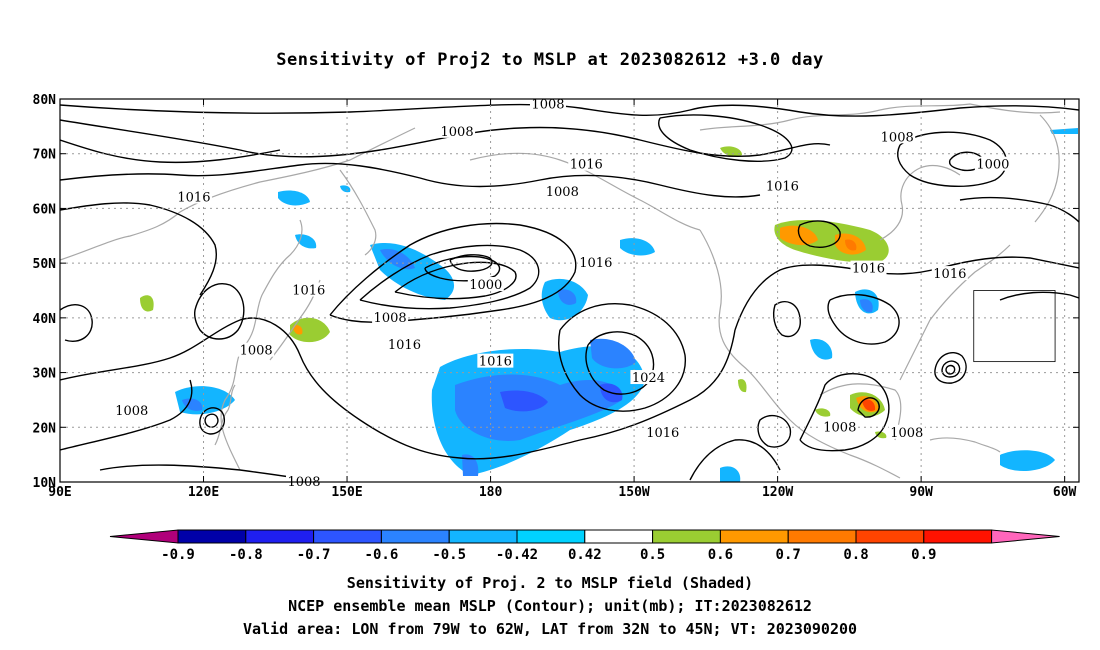  I want to click on x-tick-label: 180, so click(491, 492).